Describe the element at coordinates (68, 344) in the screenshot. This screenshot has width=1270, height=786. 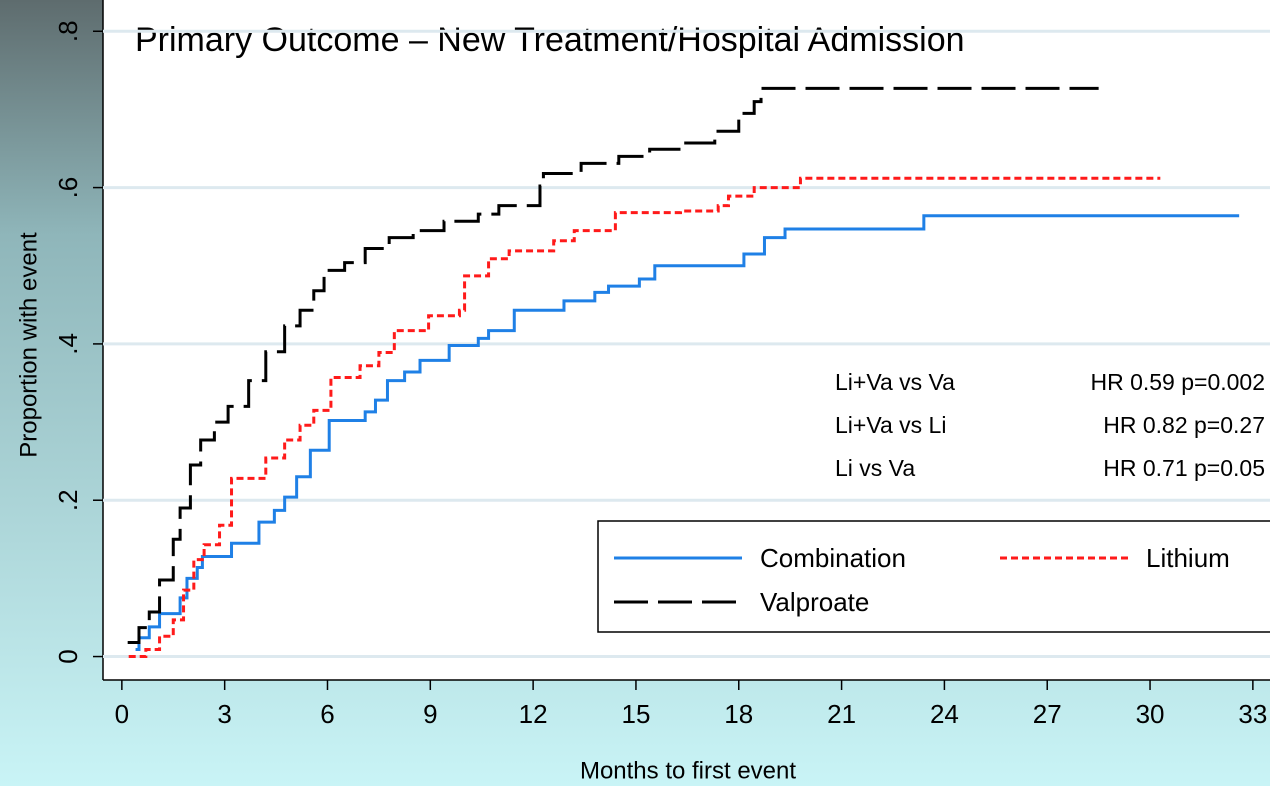
I see `y-tick-label: .4` at that location.